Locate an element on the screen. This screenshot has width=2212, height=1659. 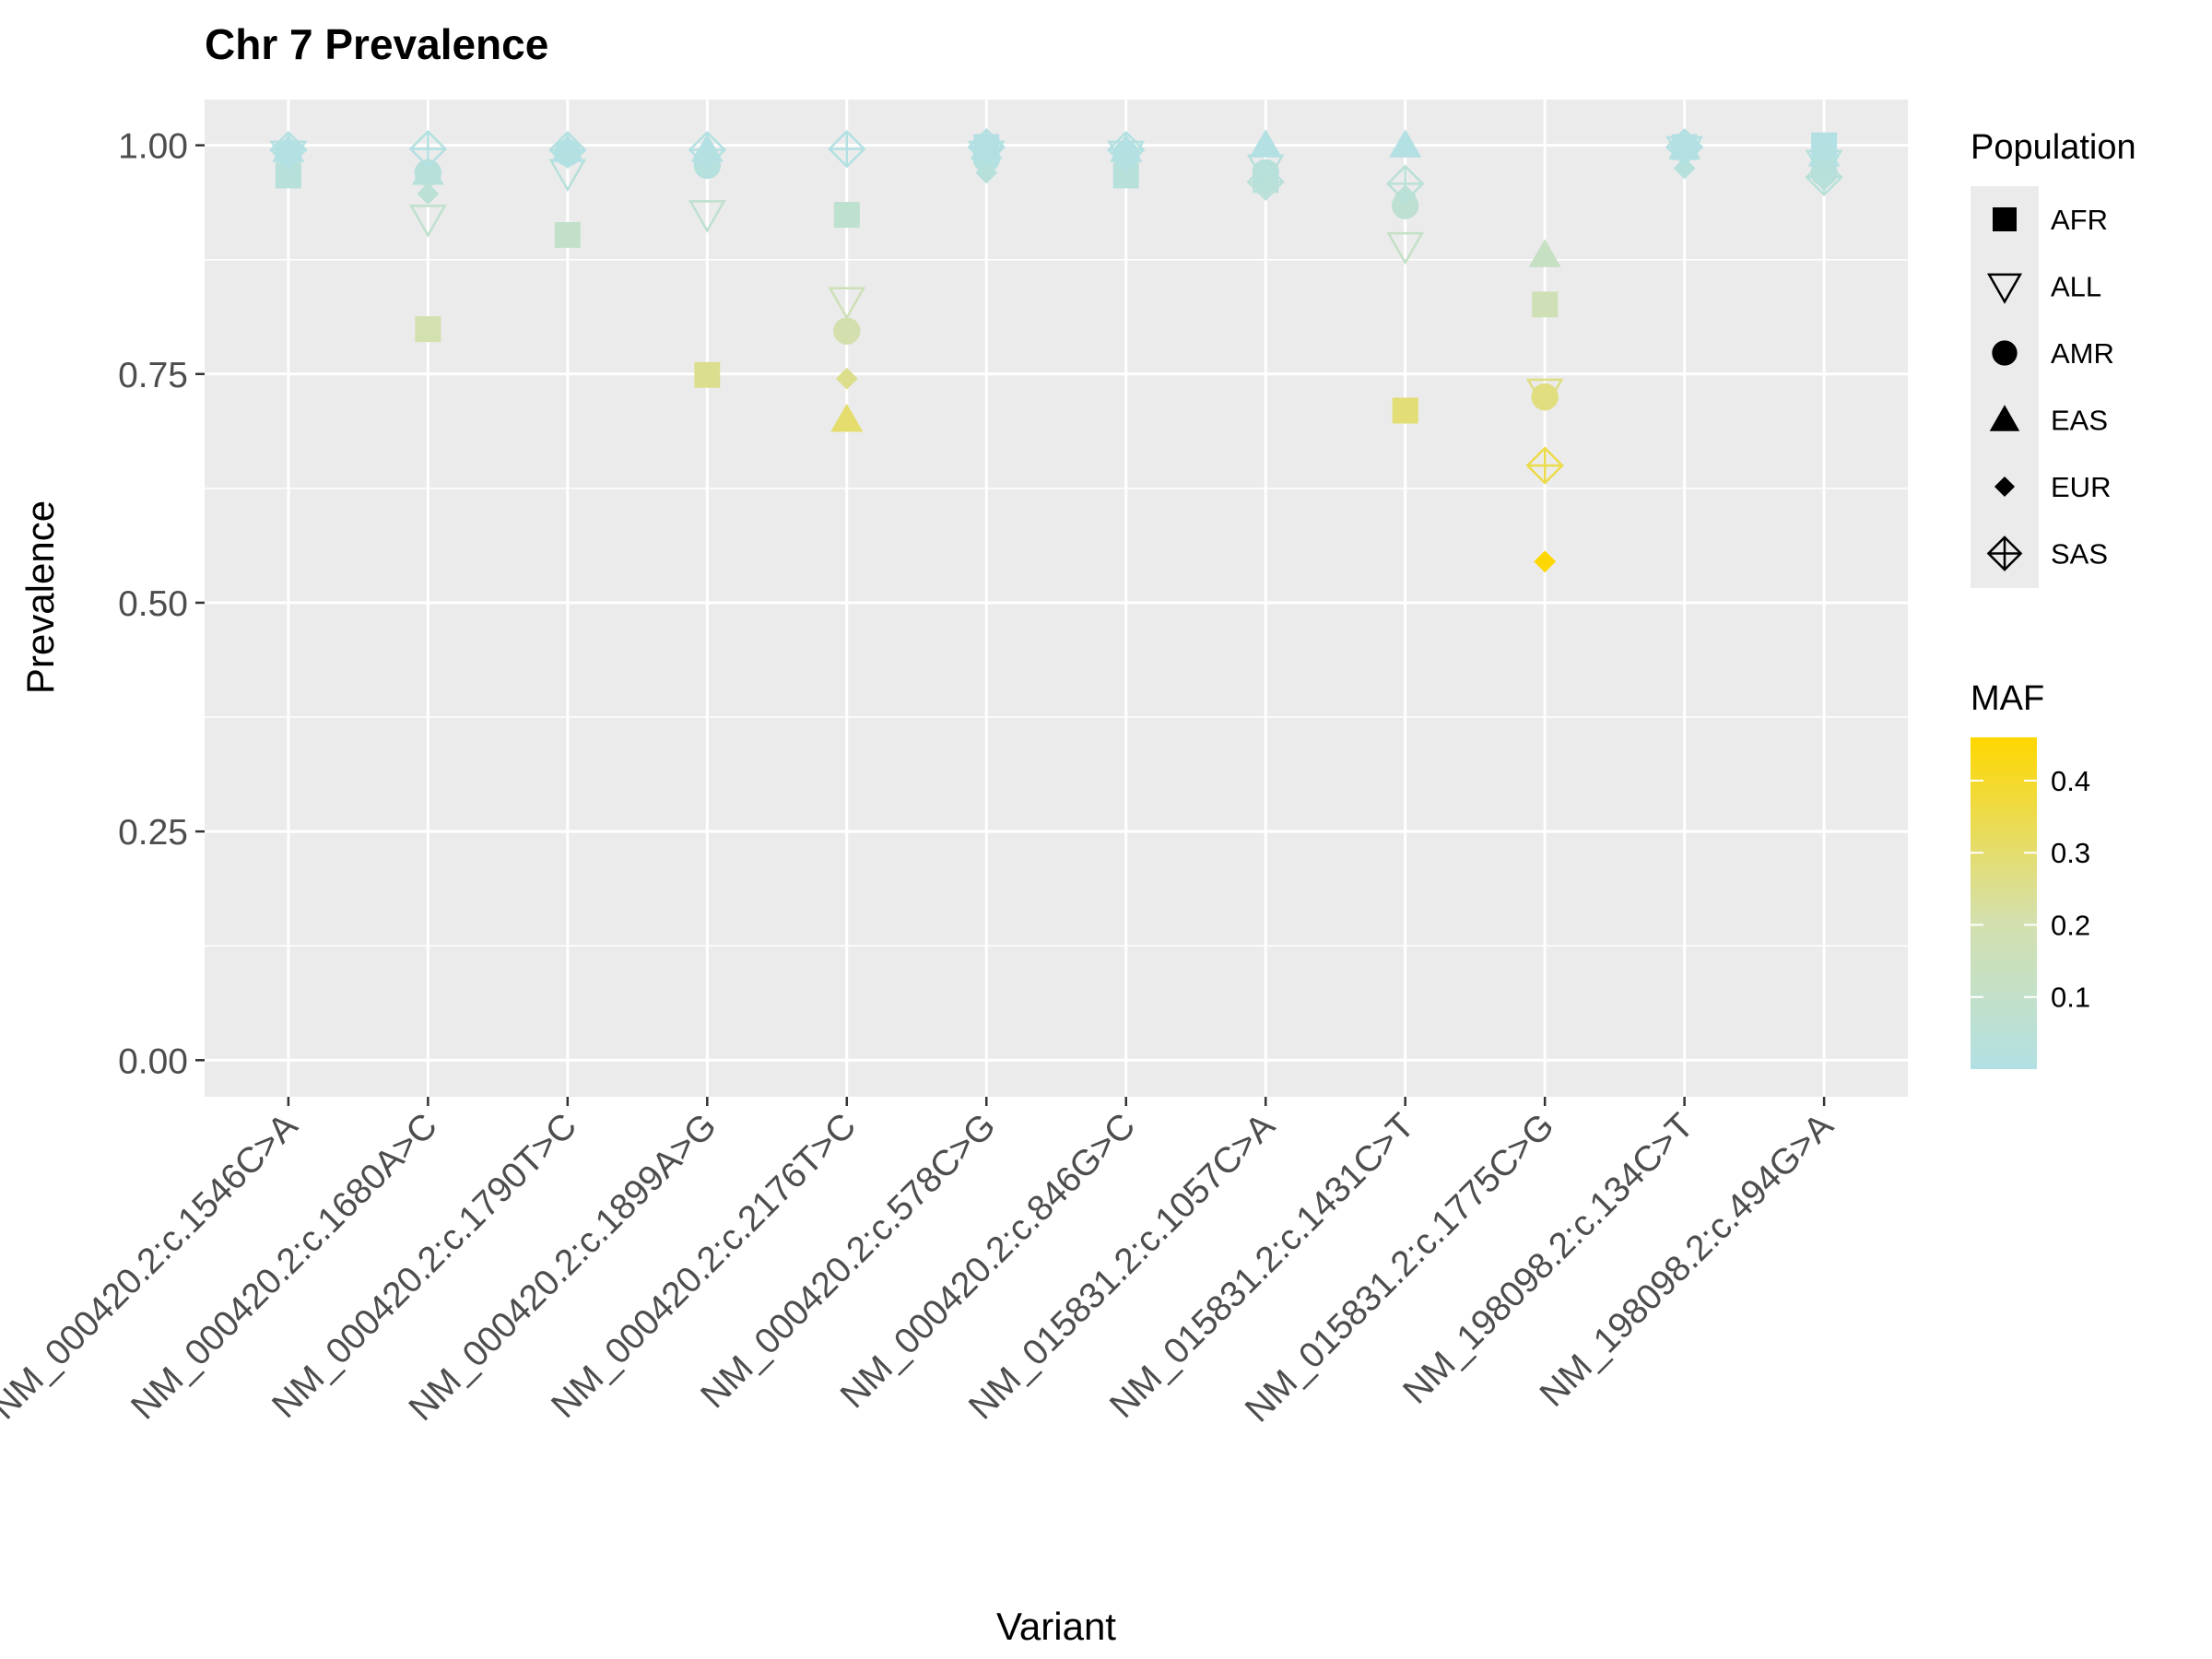
maf-legend-title: MAF is located at coordinates (2007, 698).